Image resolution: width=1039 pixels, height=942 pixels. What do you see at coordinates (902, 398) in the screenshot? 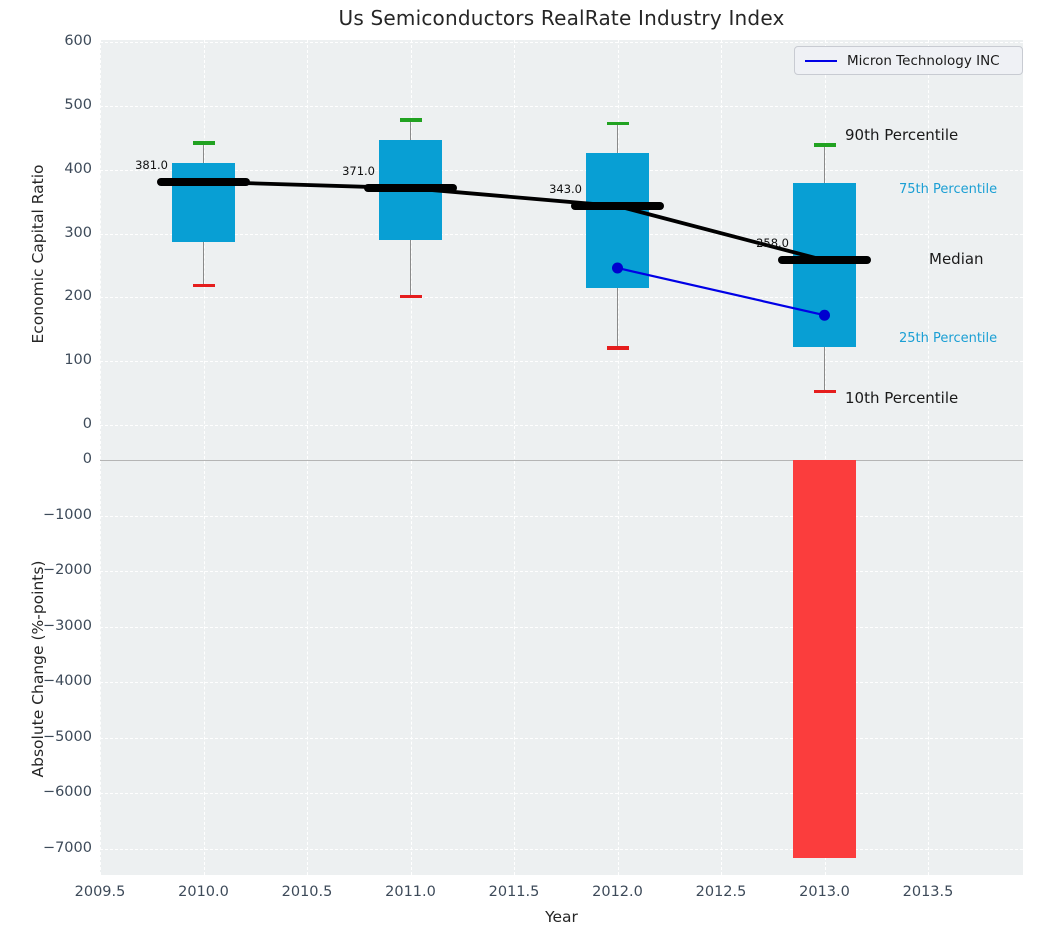
I see `percentile-label-p10: 10th Percentile` at bounding box center [902, 398].